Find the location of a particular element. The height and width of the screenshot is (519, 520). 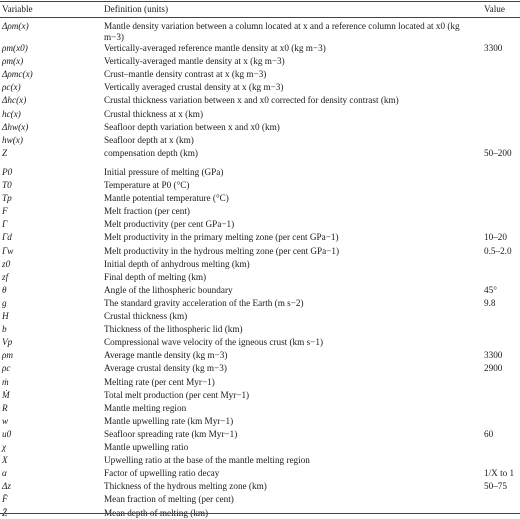

variable-cell: hw(x) is located at coordinates (12, 139).